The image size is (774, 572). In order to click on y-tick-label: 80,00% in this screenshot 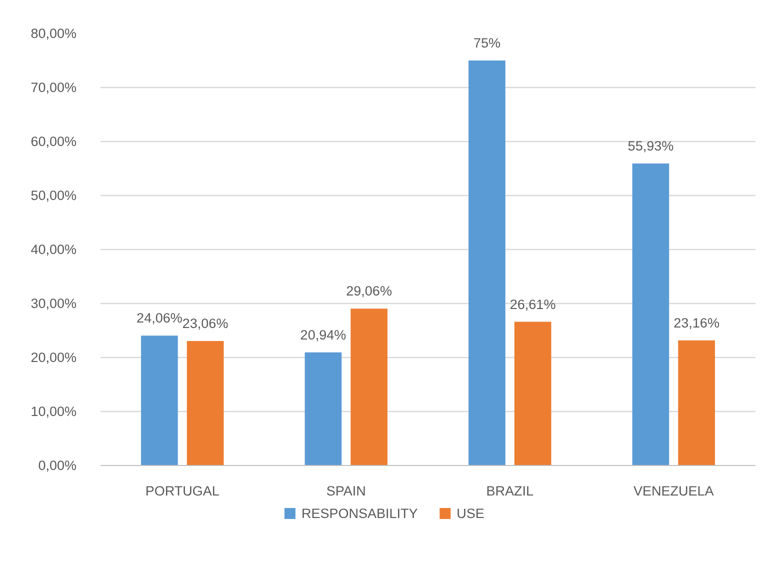, I will do `click(53, 33)`.